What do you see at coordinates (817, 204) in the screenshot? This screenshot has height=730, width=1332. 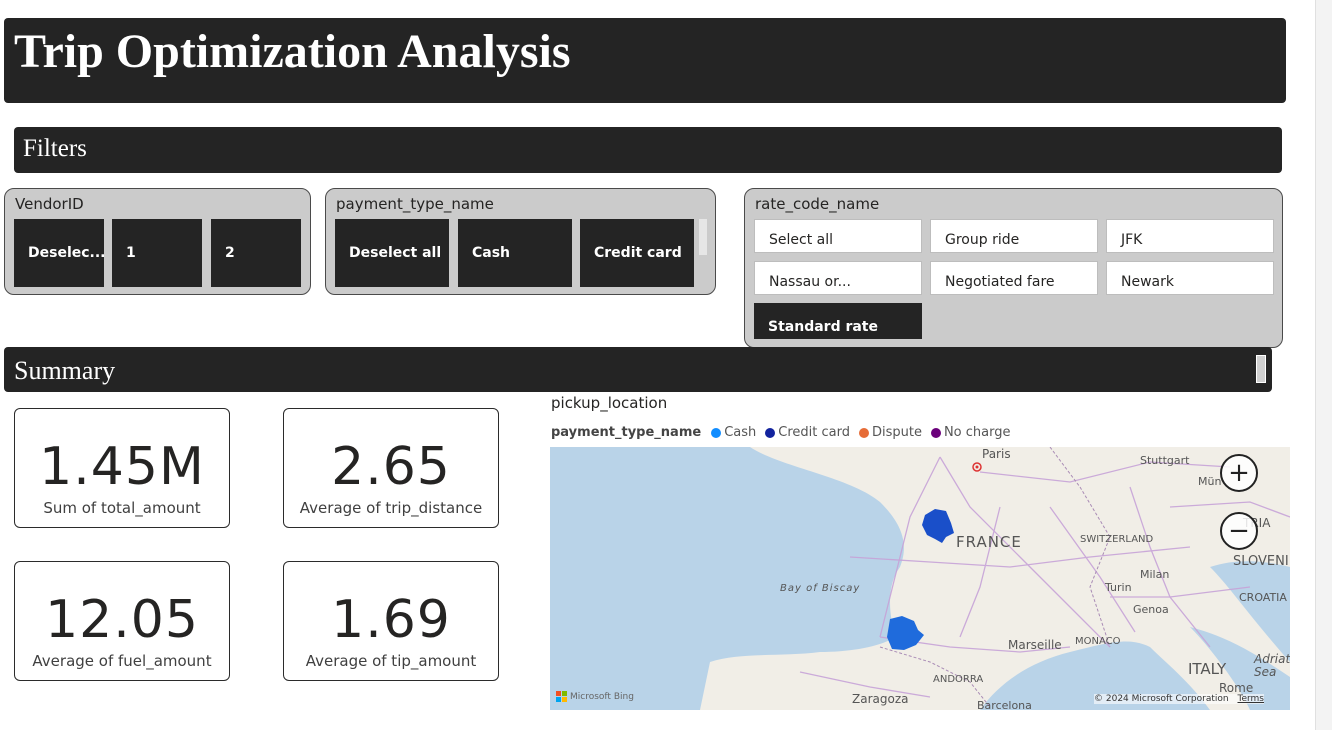 I see `rate-slicer-title: rate_code_name` at bounding box center [817, 204].